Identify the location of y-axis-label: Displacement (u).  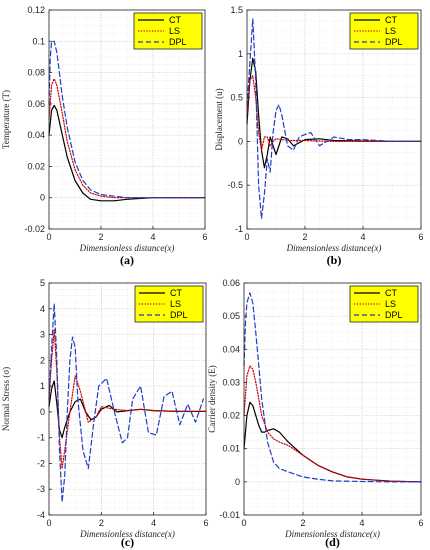
(219, 119).